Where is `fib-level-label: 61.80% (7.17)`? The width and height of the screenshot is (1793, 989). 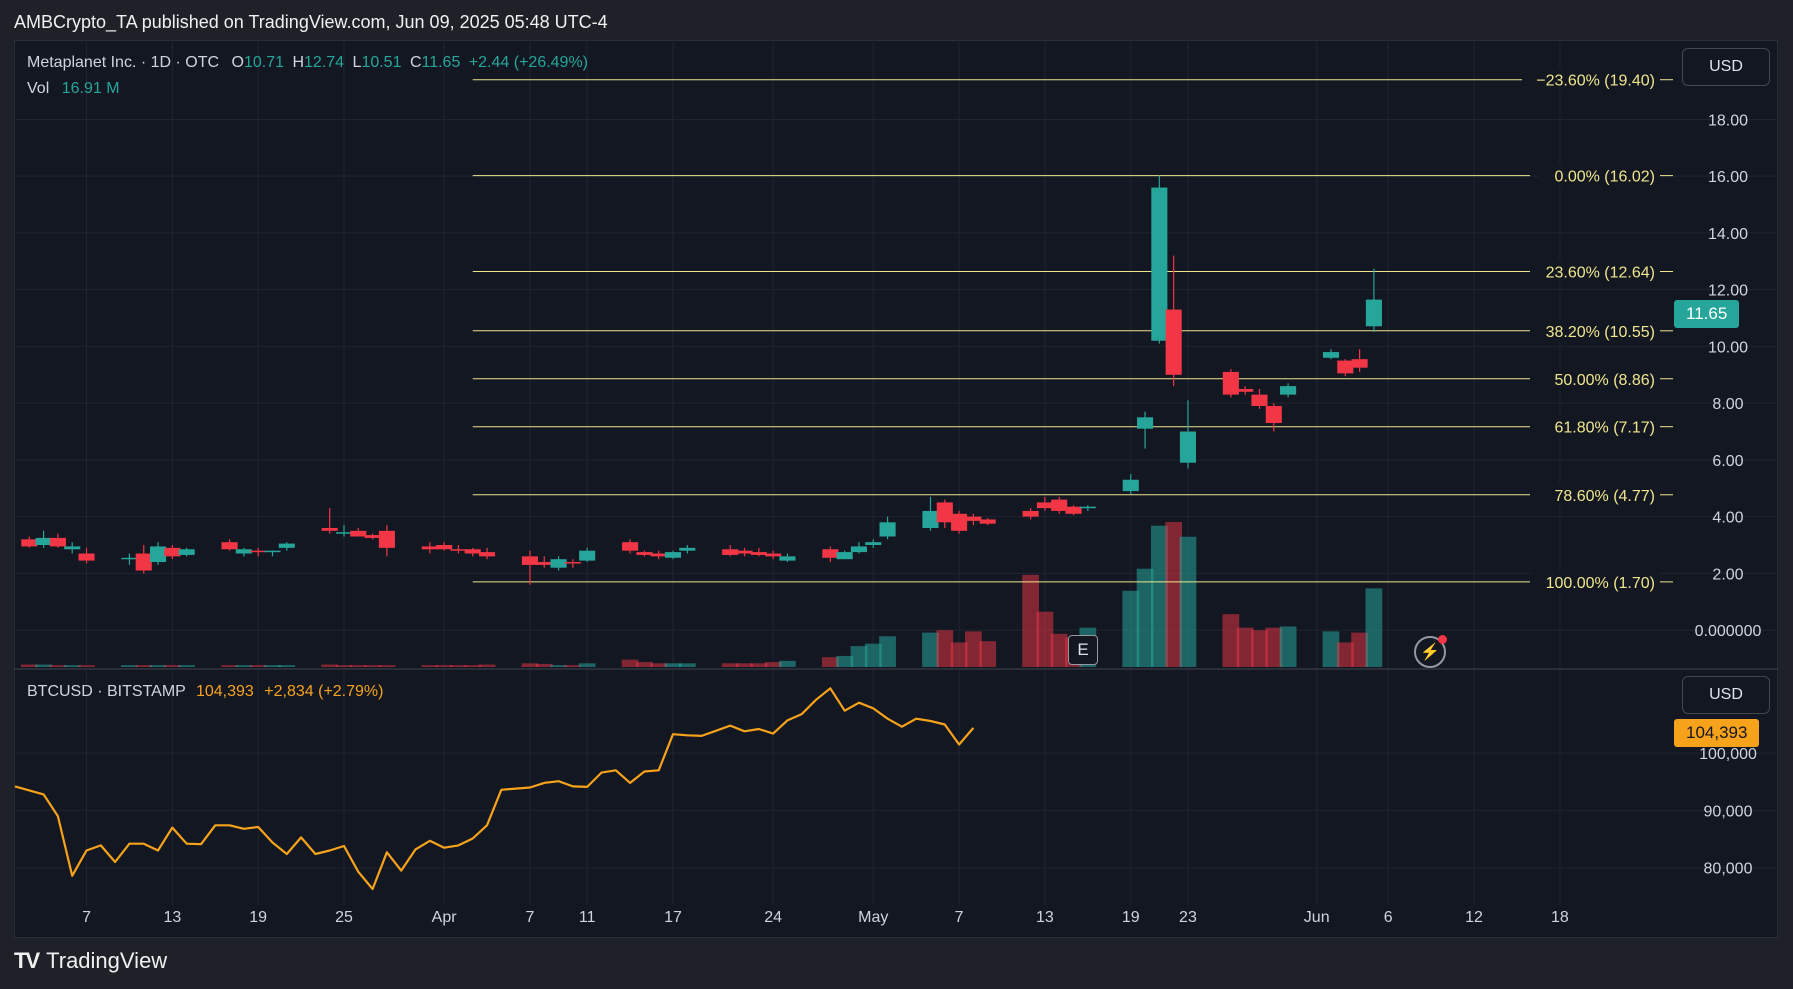 fib-level-label: 61.80% (7.17) is located at coordinates (1604, 428).